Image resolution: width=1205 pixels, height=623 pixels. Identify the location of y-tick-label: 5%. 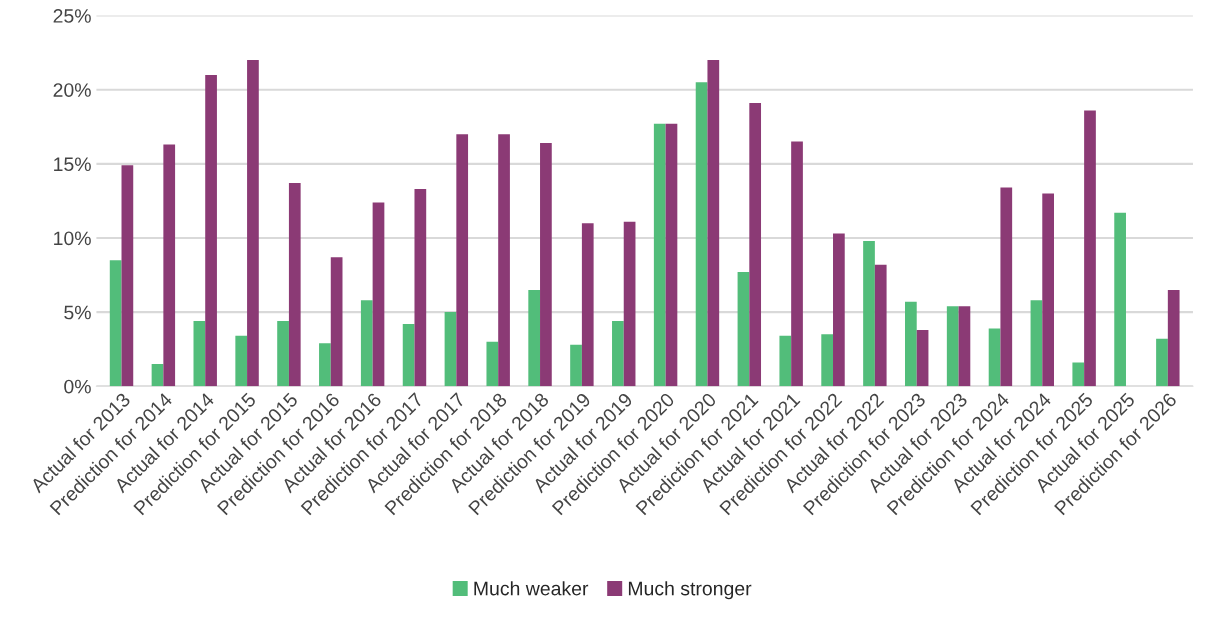
(77, 312).